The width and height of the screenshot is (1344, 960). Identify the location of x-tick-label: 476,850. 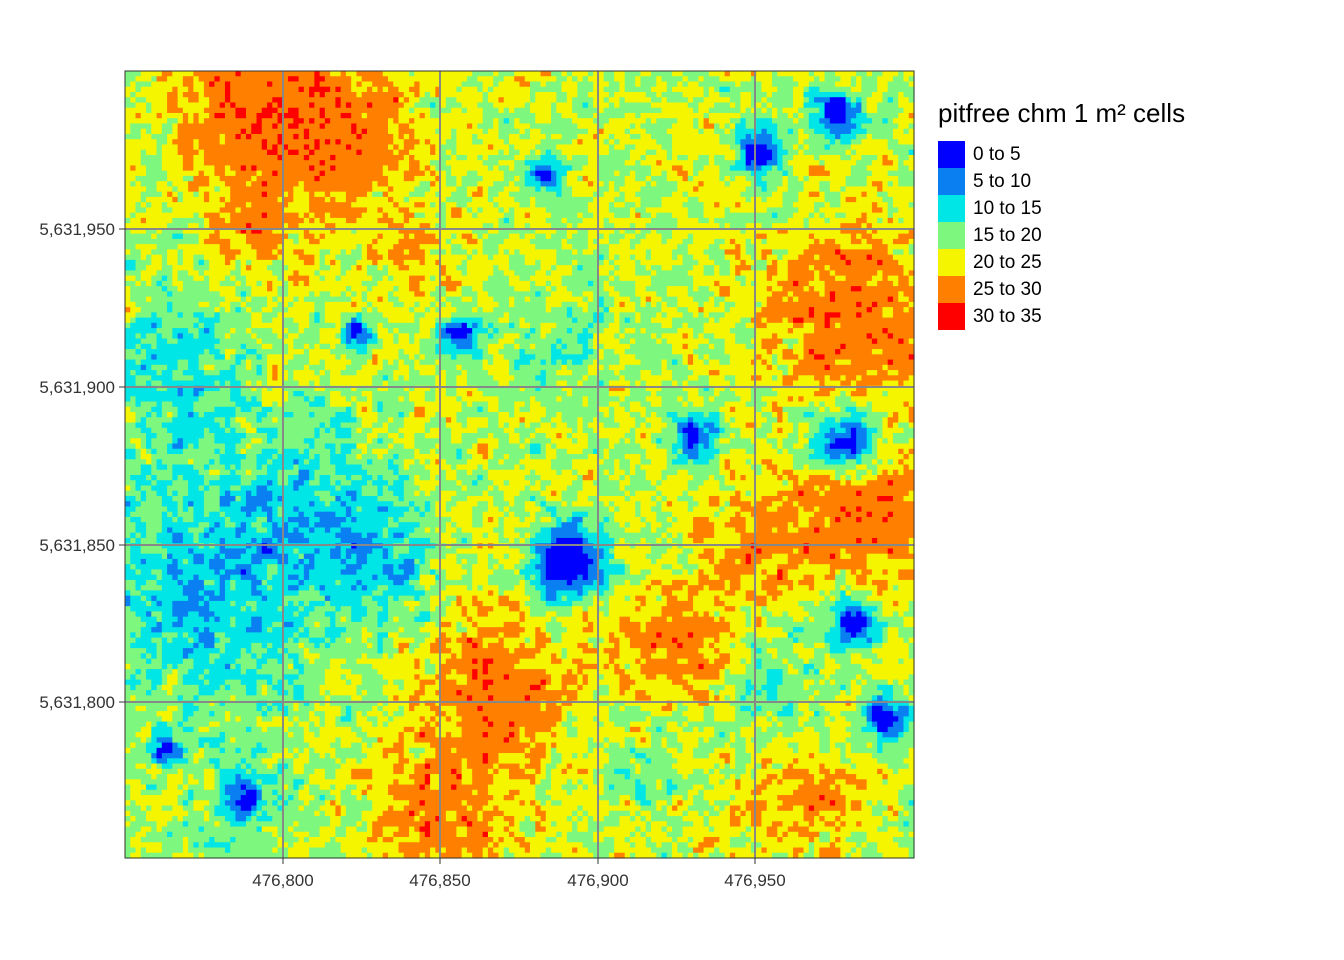
(439, 880).